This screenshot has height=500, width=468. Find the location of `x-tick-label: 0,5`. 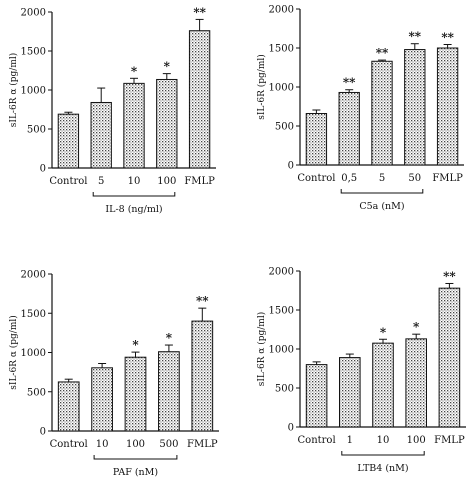

x-tick-label: 0,5 is located at coordinates (349, 178).